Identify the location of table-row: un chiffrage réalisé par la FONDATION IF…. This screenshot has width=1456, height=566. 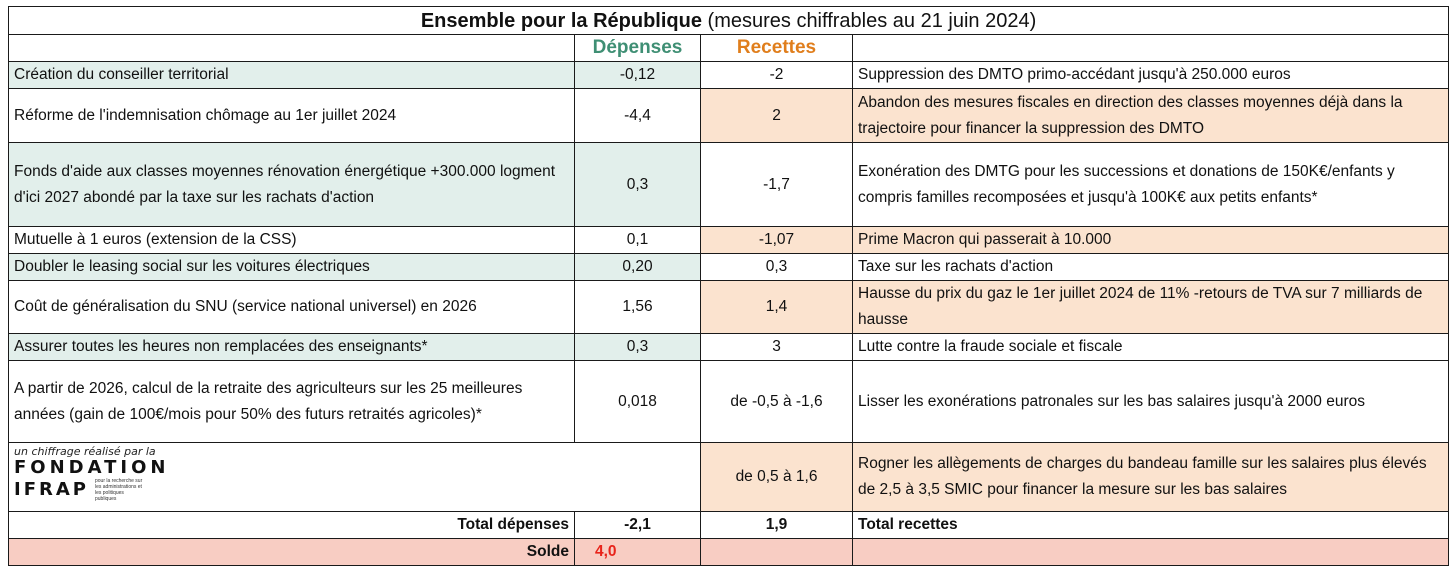
(729, 477).